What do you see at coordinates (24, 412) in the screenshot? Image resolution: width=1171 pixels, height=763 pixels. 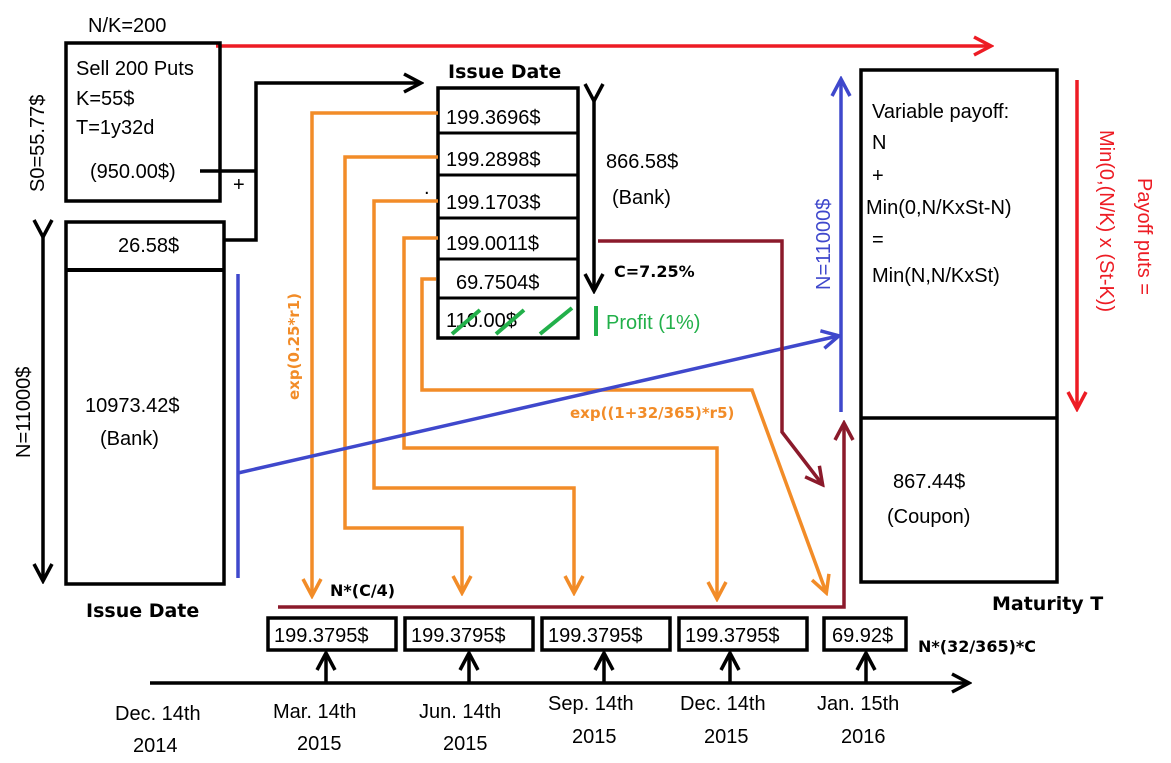 I see `left-n-label: N=11000$` at bounding box center [24, 412].